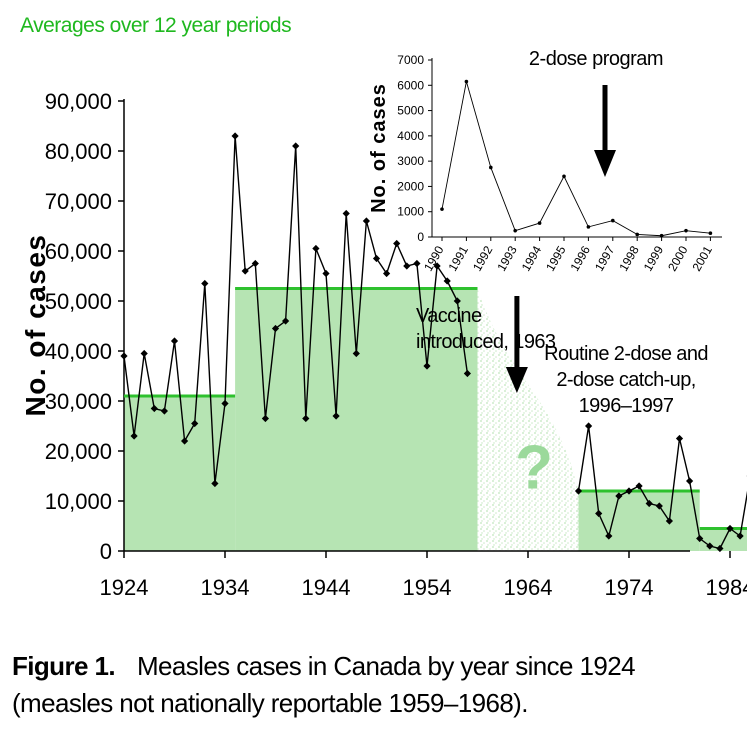 The height and width of the screenshot is (748, 747). Describe the element at coordinates (106, 551) in the screenshot. I see `y-tick-label: 0` at that location.